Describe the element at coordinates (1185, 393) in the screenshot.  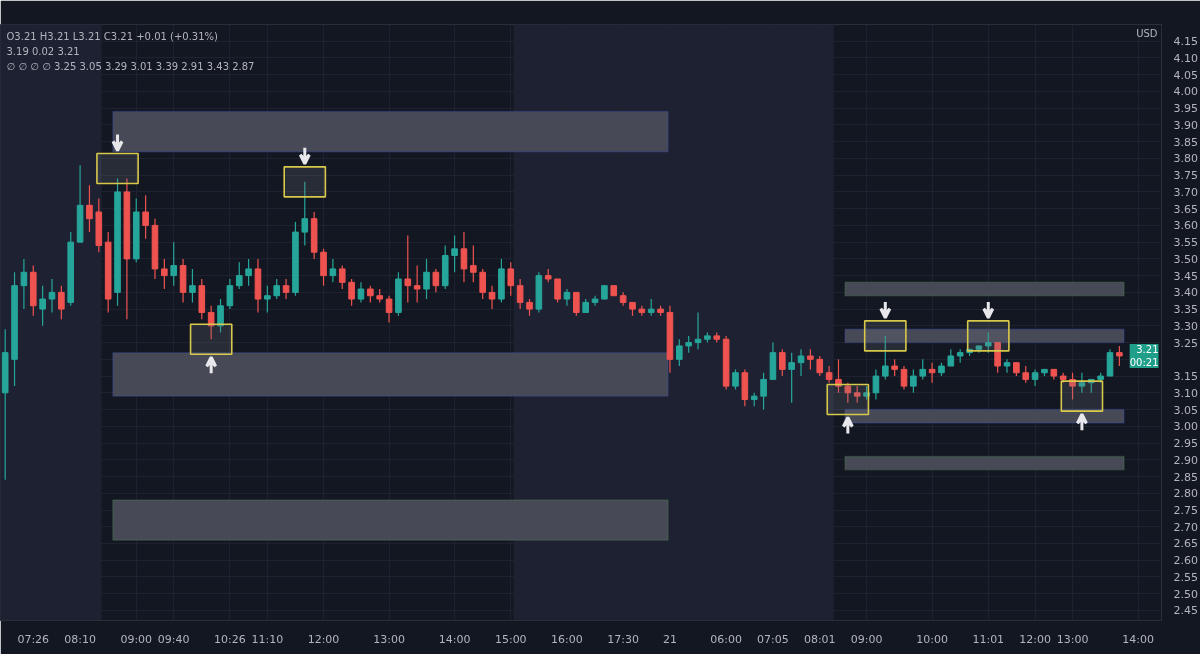
I see `y-tick-label: 3.10` at that location.